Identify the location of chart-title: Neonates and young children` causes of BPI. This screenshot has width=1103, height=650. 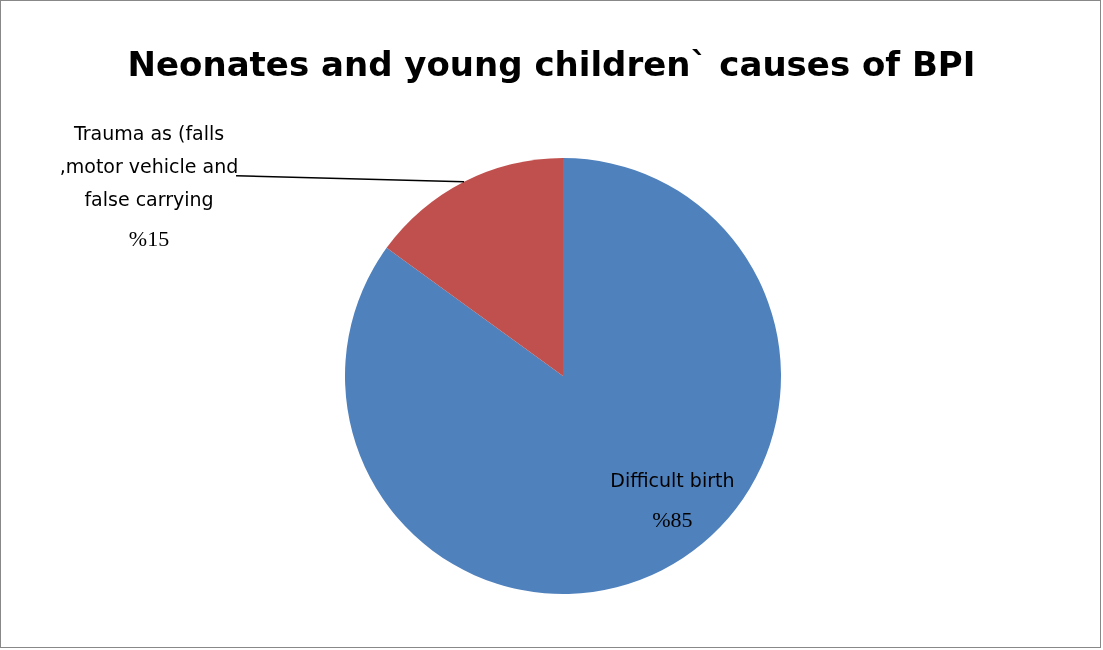
(551, 64).